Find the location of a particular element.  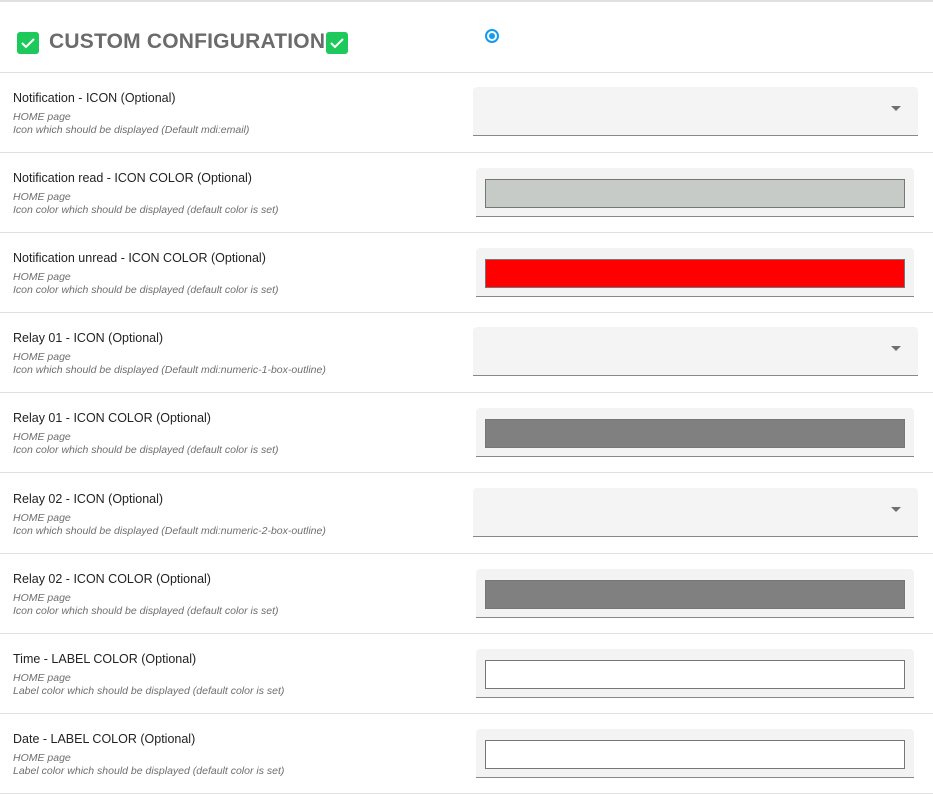

enable-radio is located at coordinates (492, 36).